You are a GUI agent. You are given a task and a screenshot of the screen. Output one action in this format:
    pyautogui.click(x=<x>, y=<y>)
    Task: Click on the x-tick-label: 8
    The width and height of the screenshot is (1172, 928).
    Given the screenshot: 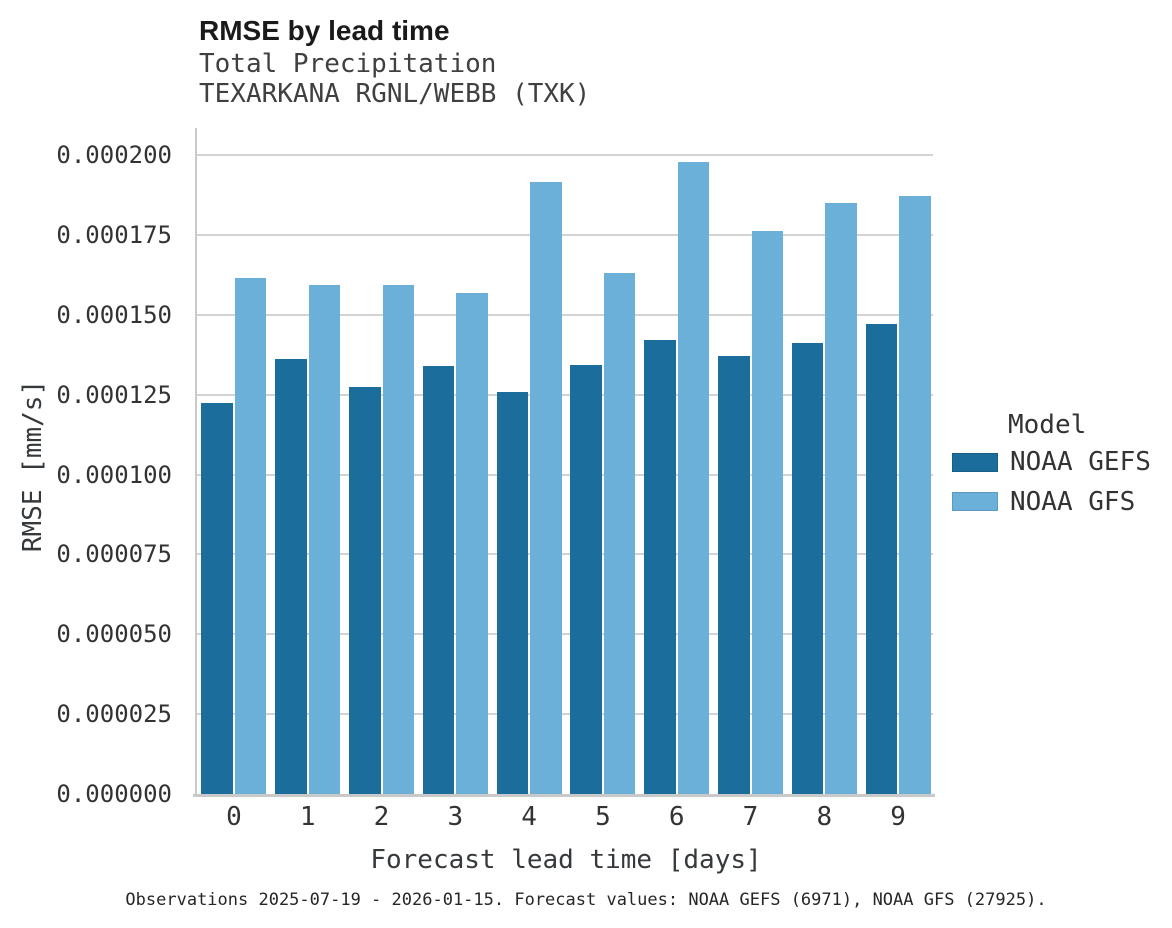 What is the action you would take?
    pyautogui.click(x=824, y=817)
    